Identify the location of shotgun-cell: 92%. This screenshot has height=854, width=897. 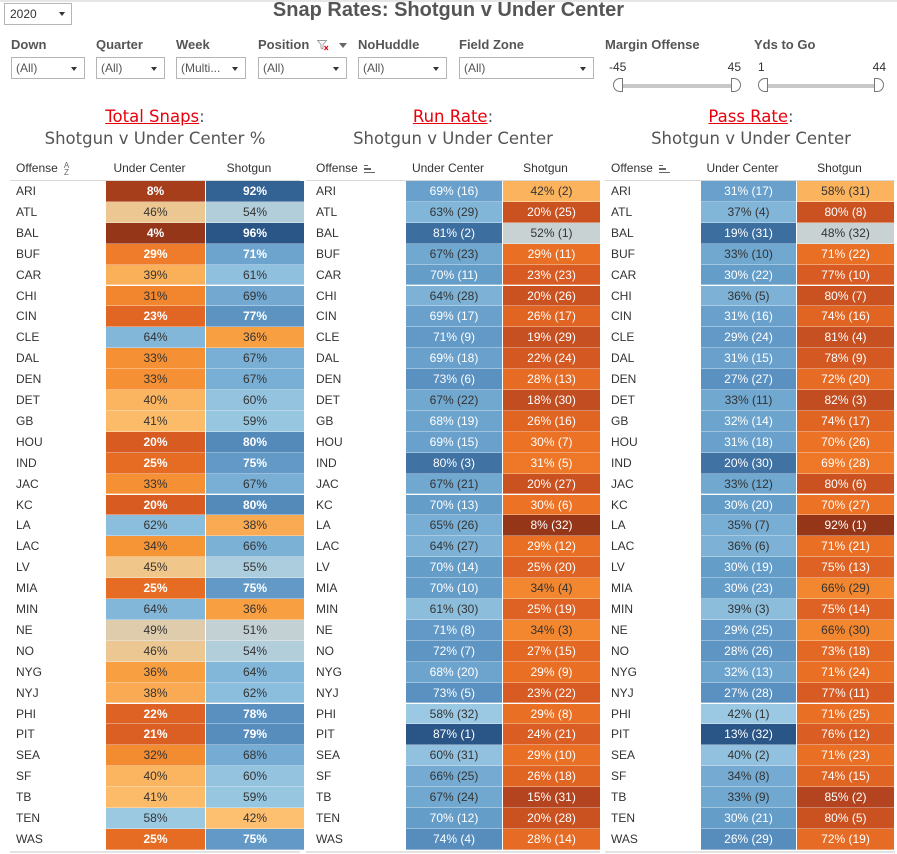
(255, 191).